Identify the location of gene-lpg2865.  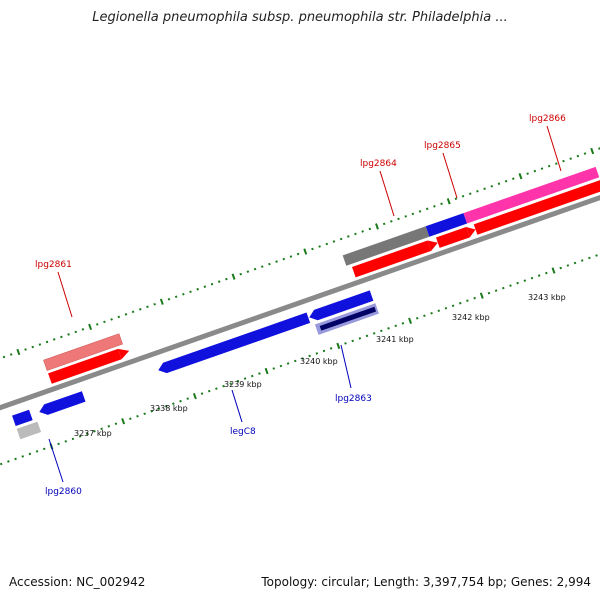
(446, 225).